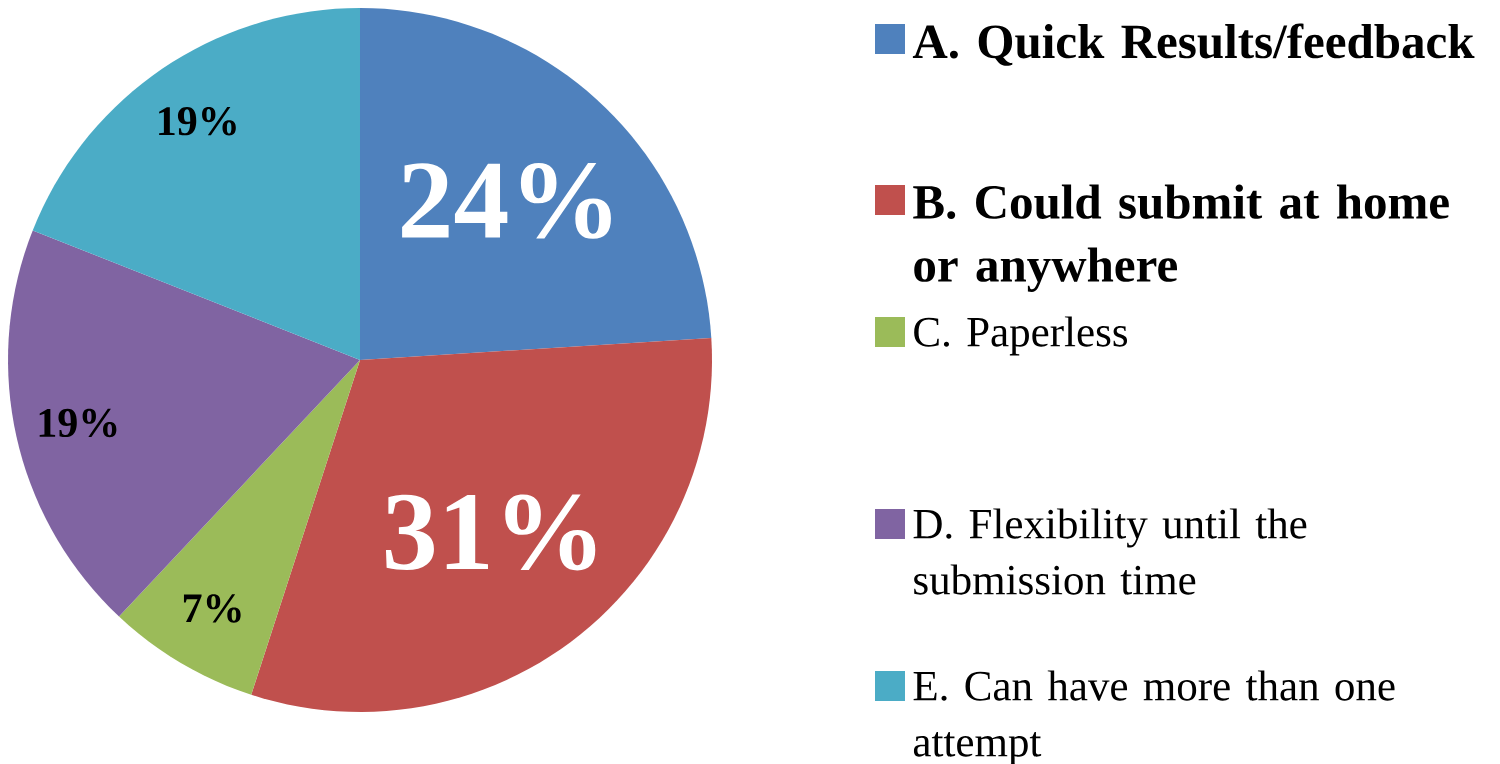 This screenshot has width=1500, height=764. What do you see at coordinates (1110, 551) in the screenshot?
I see `legend-label: D. Flexibility until the submission time` at bounding box center [1110, 551].